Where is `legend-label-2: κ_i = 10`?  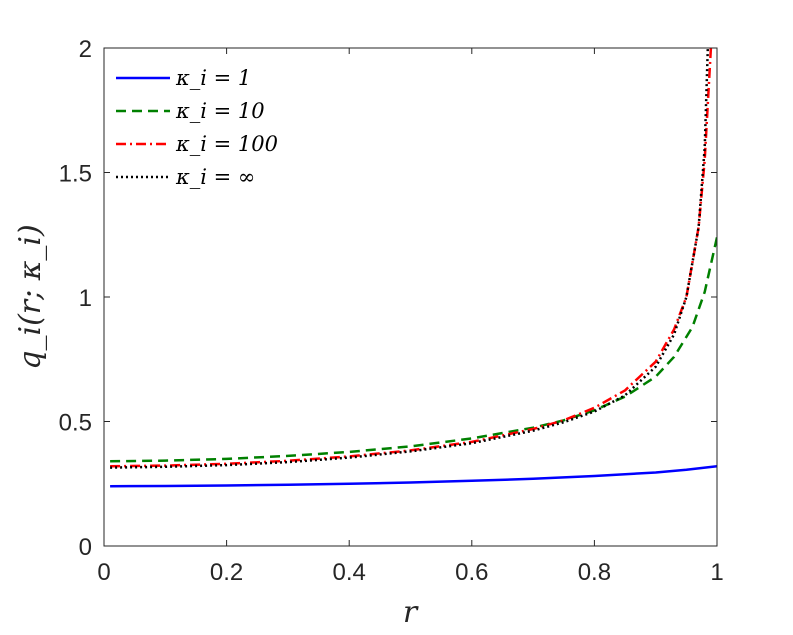
legend-label-2: κ_i = 10 is located at coordinates (220, 111).